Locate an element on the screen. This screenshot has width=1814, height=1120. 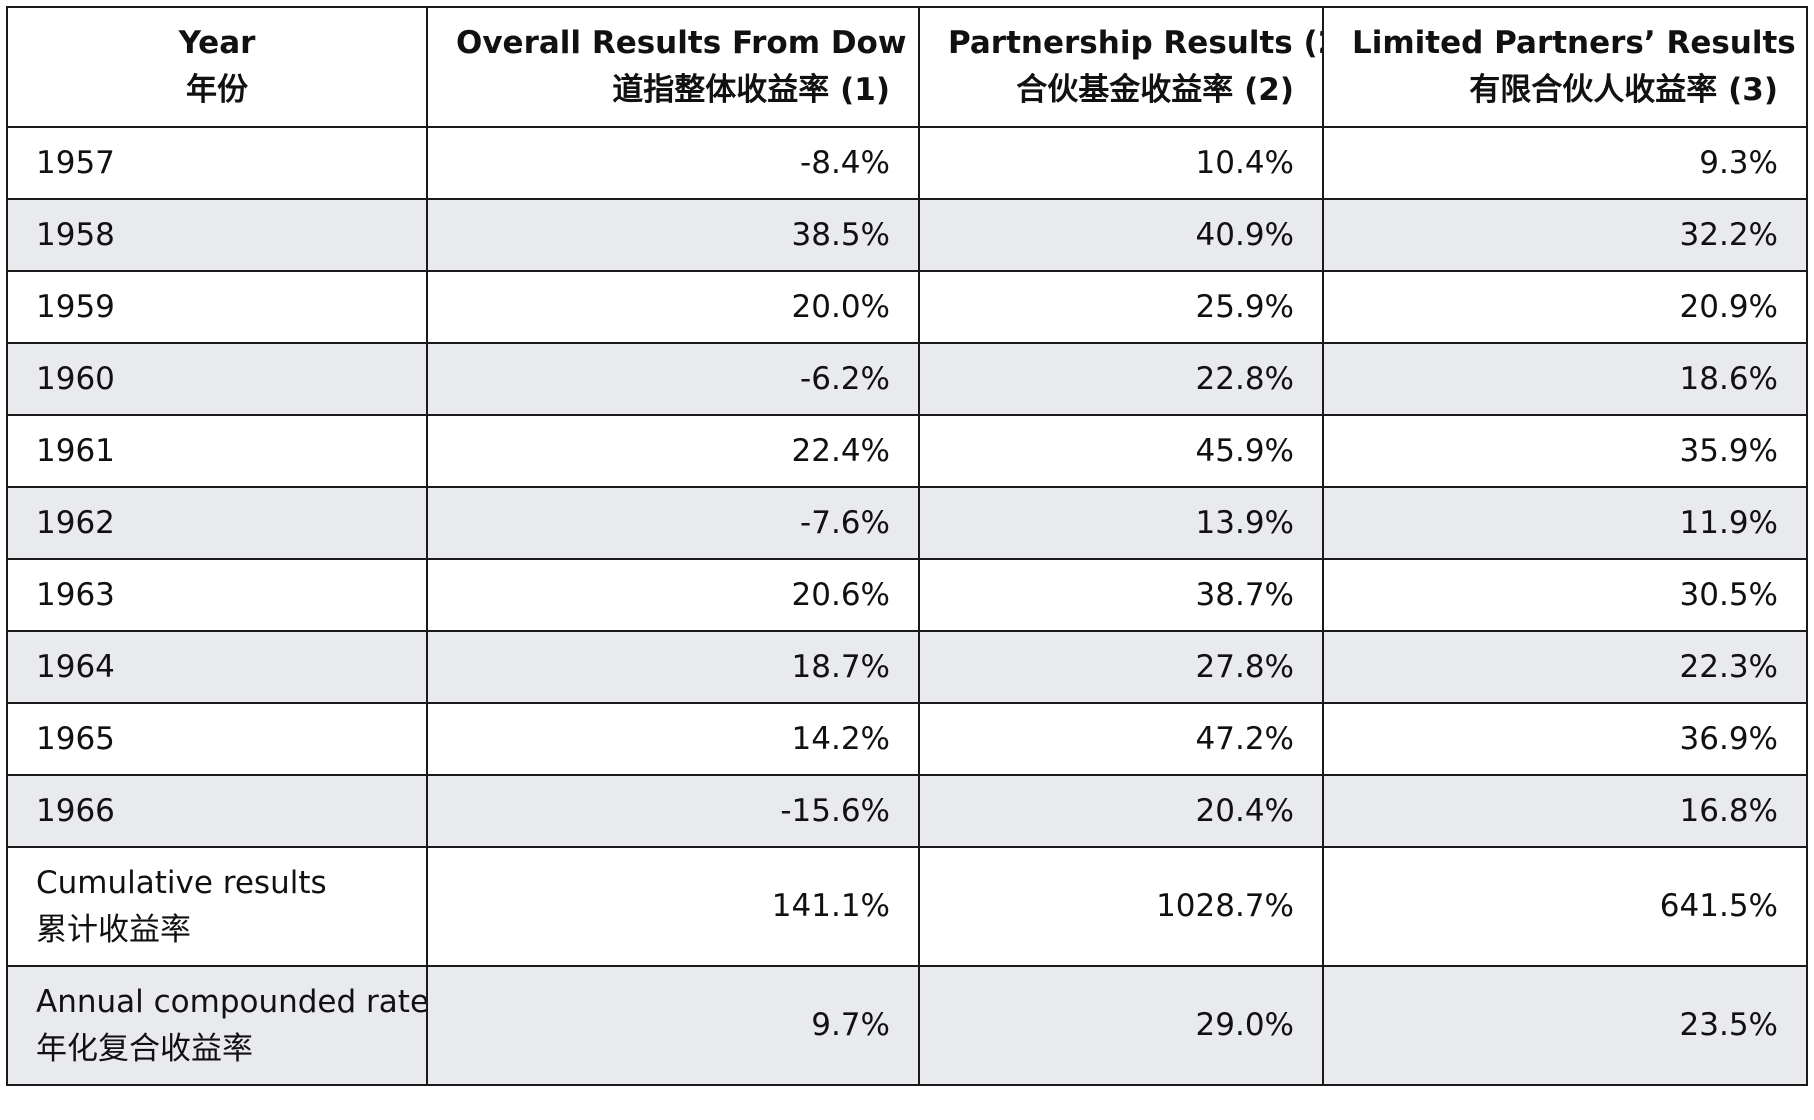
limited-partners-cell: 18.6% is located at coordinates (1565, 379).